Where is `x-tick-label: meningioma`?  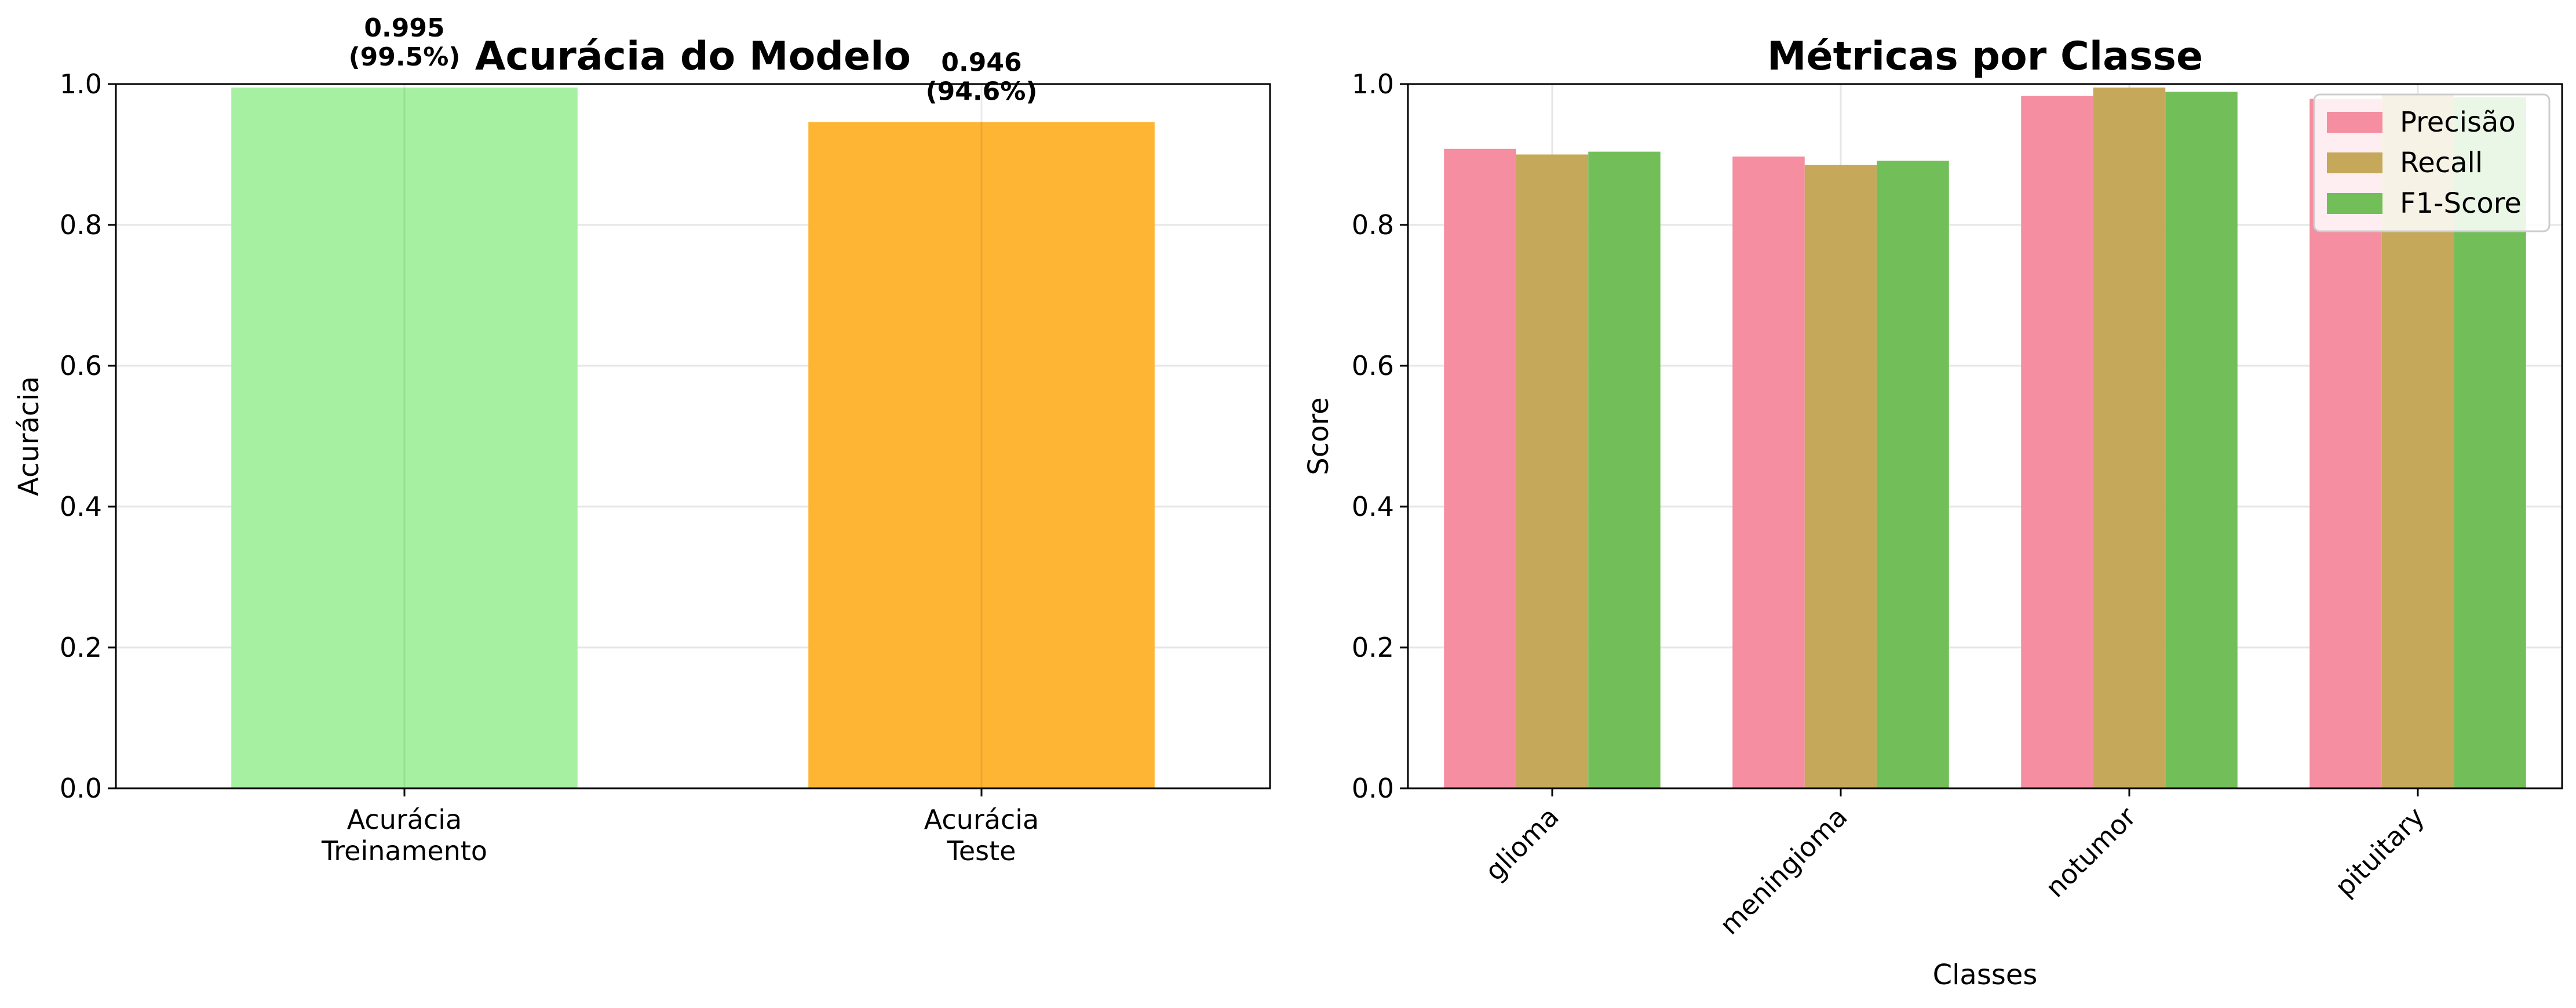
x-tick-label: meningioma is located at coordinates (1783, 871).